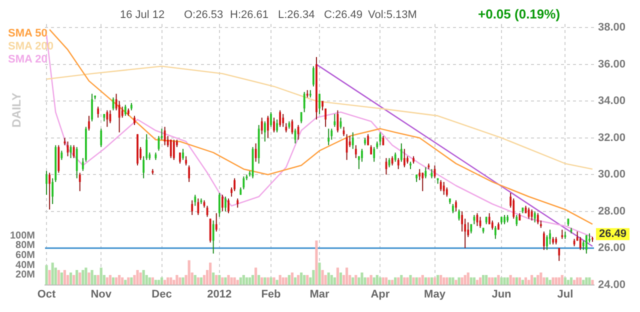 Image resolution: width=640 pixels, height=312 pixels. I want to click on y-tick-label: 24.00, so click(612, 284).